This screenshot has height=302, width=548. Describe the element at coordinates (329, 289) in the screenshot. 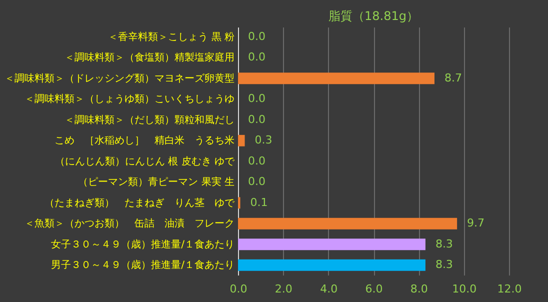

I see `x-tick-label: 4.0` at that location.